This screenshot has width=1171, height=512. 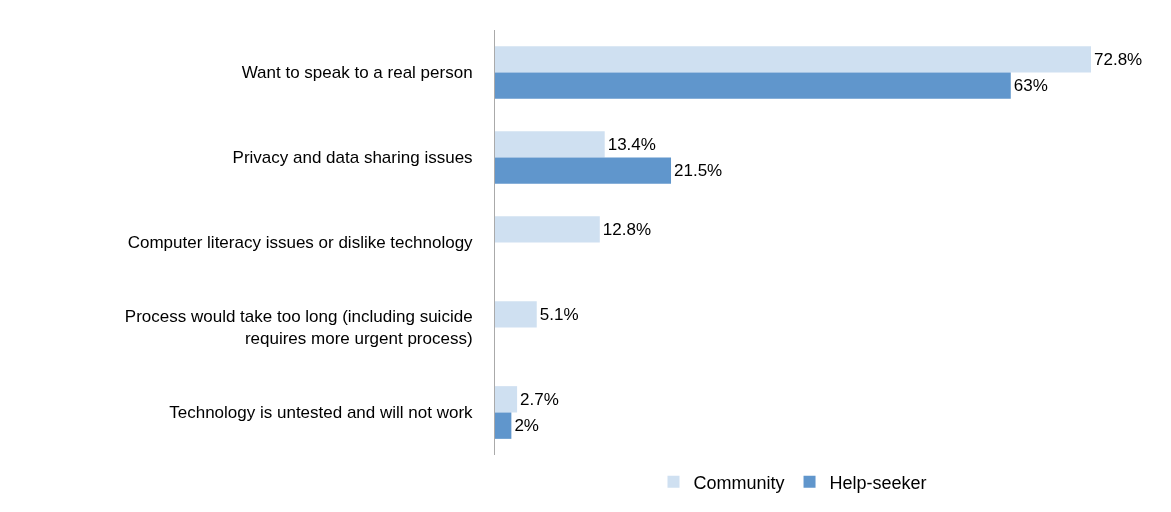 I want to click on data-label: 72.8%, so click(x=1118, y=59).